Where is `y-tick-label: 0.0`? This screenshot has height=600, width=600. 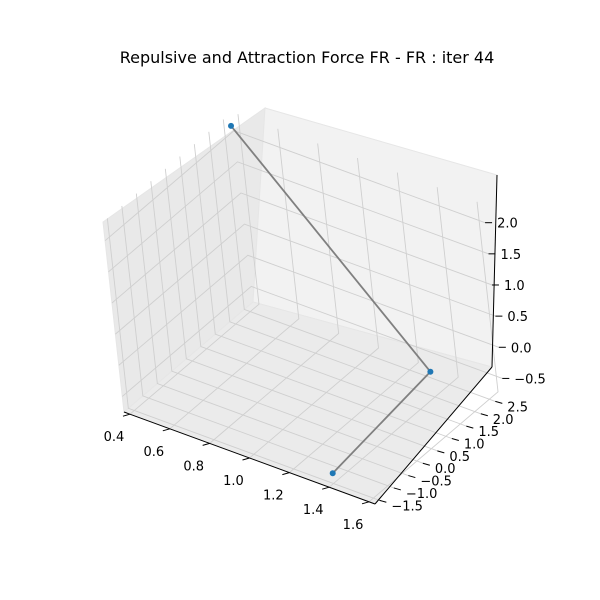 y-tick-label: 0.0 is located at coordinates (445, 469).